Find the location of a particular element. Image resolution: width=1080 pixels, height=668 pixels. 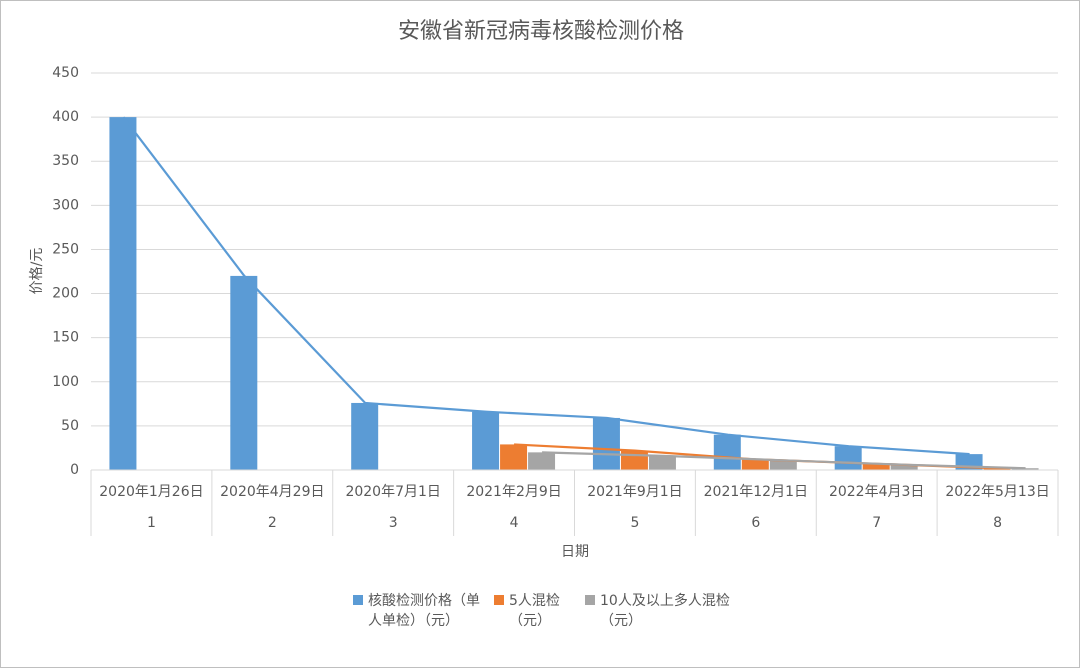

y-tick-label: 400 is located at coordinates (65, 117).